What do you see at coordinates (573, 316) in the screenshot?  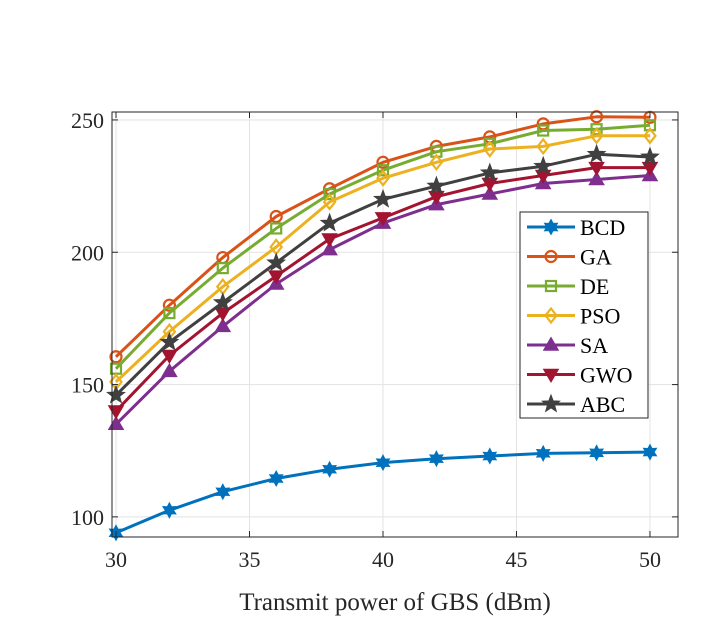 I see `legend-item-pso: PSO` at bounding box center [573, 316].